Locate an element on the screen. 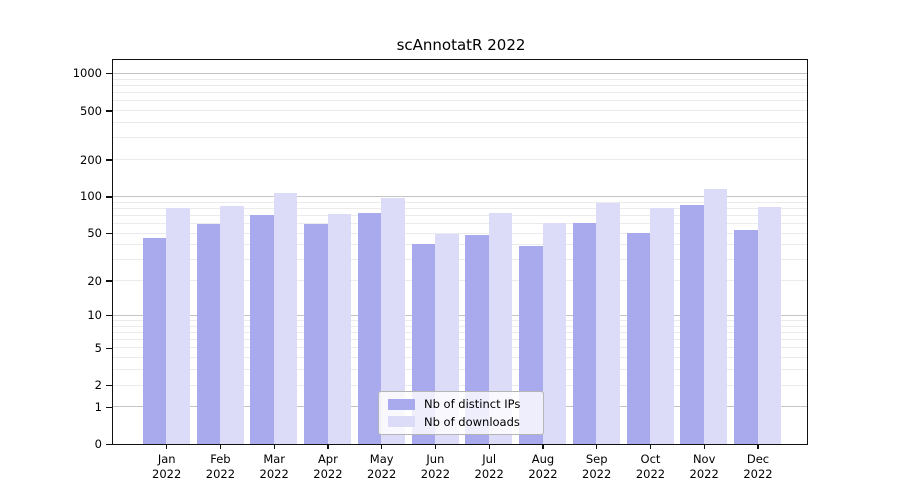 This screenshot has height=500, width=900. bar-nb-of-distinct-ips-dec is located at coordinates (746, 337).